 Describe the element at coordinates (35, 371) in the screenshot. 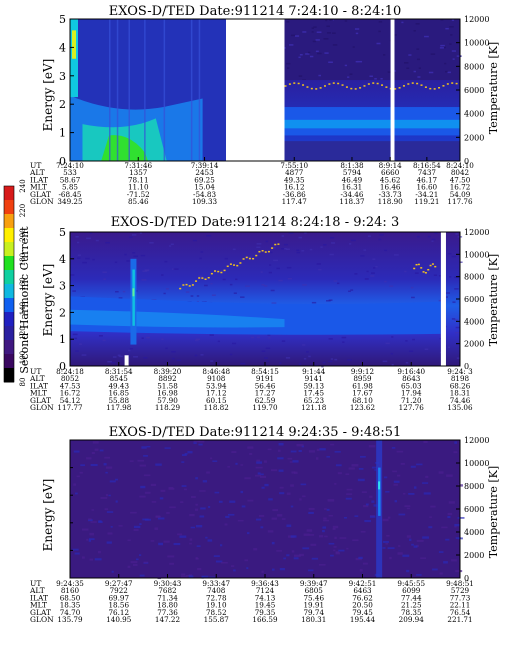

I see `row-label: UT` at that location.